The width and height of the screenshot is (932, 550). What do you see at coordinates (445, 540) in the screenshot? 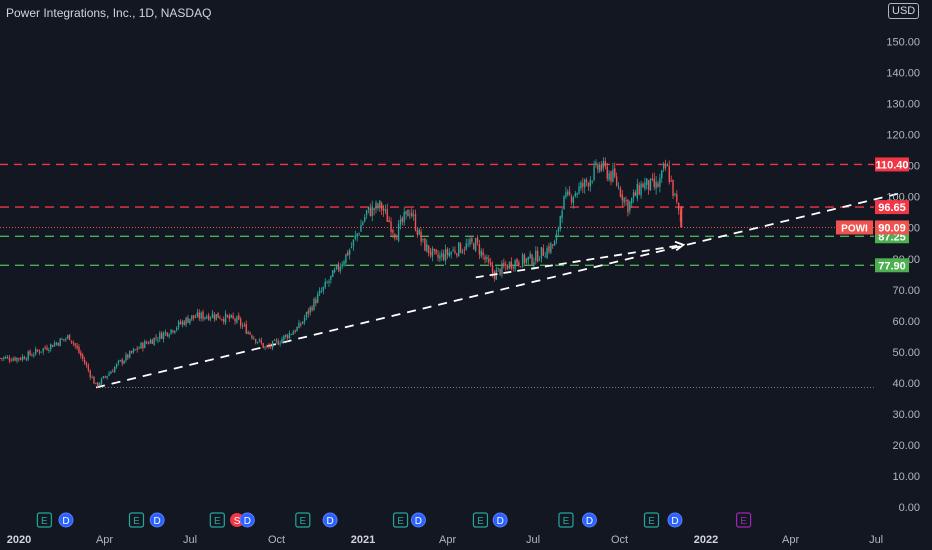
I see `time-axis: 2020 Apr Jul Oct 2021 Apr Jul Oct 2022 Apr Jul` at bounding box center [445, 540].